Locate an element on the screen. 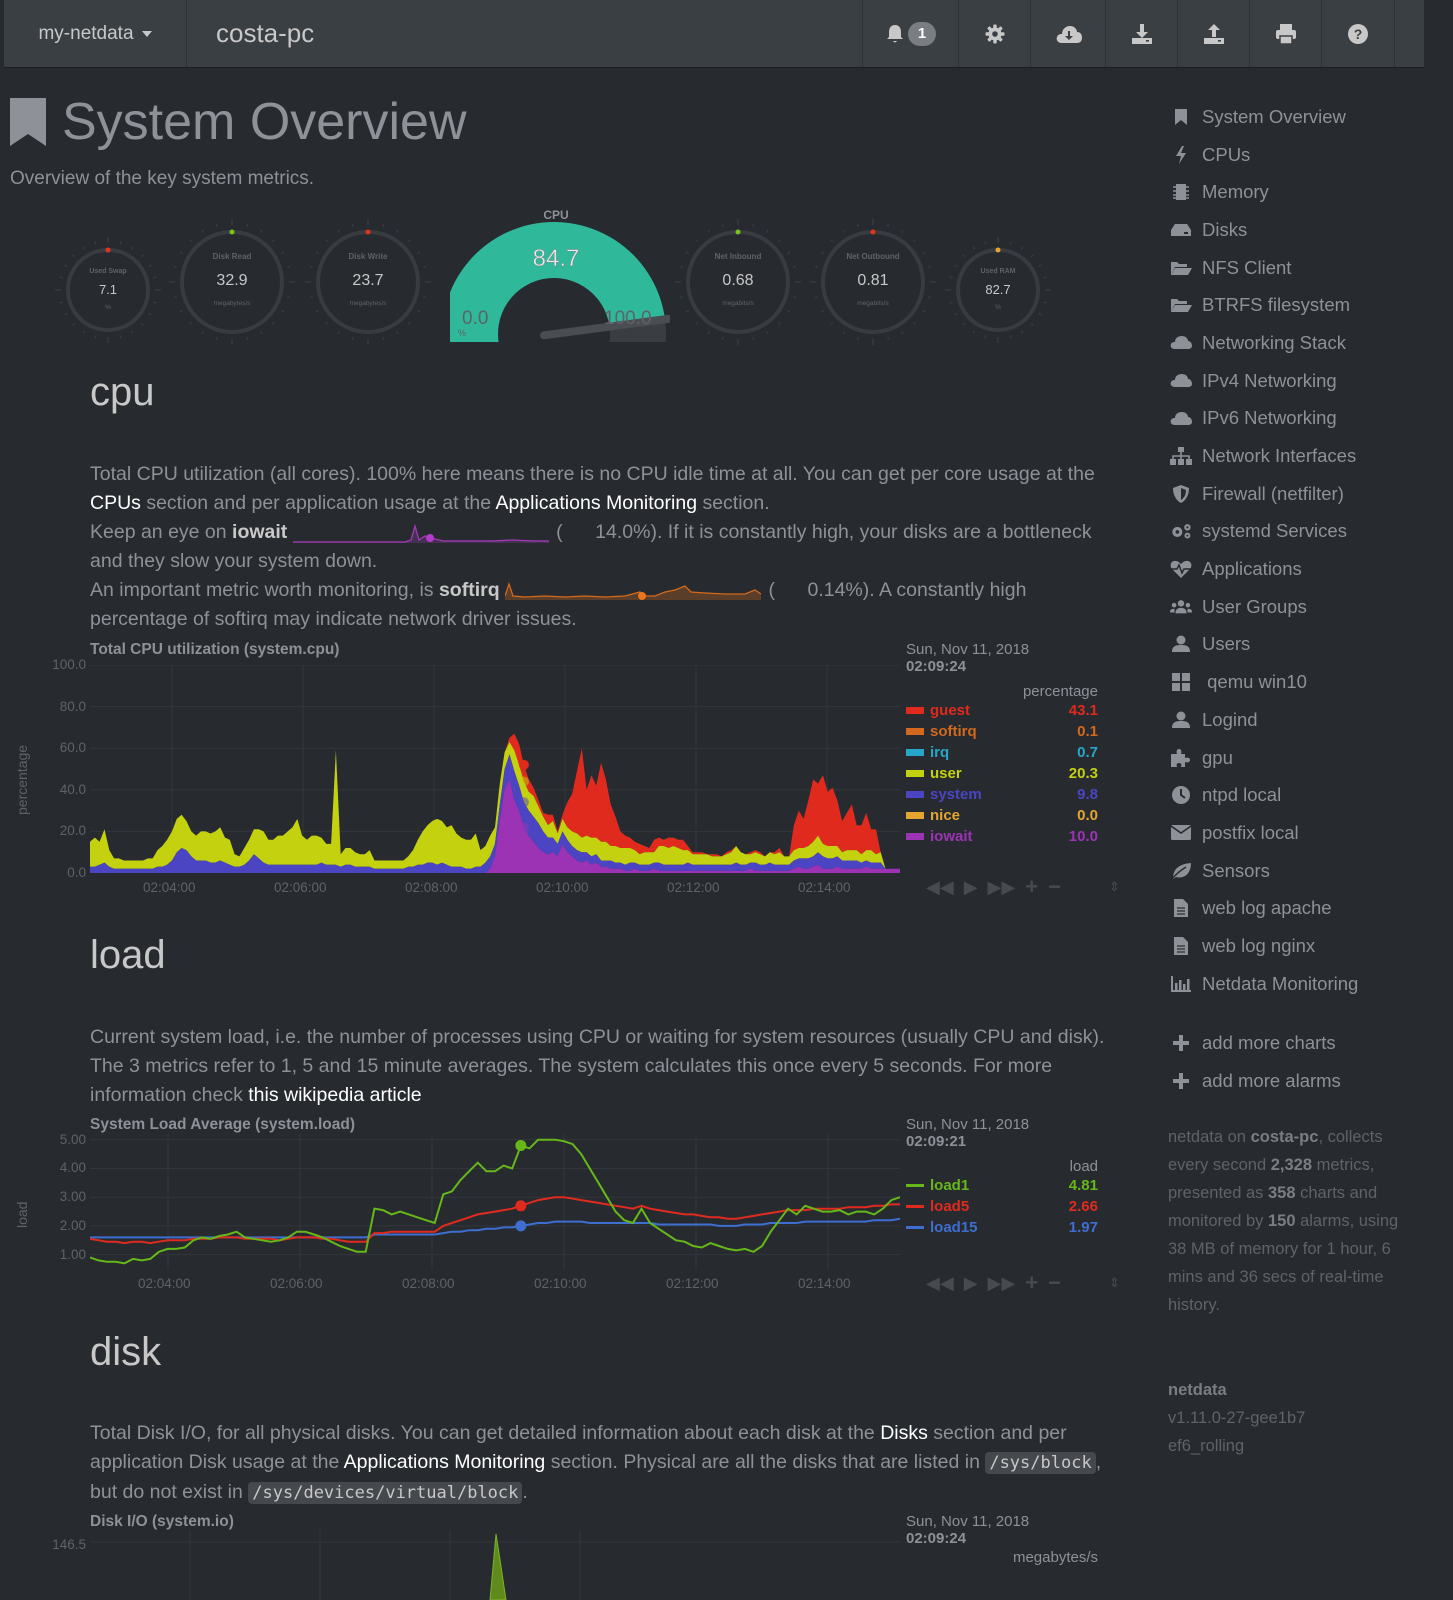  sidebar-item-sensors: Sensors is located at coordinates (1295, 871).